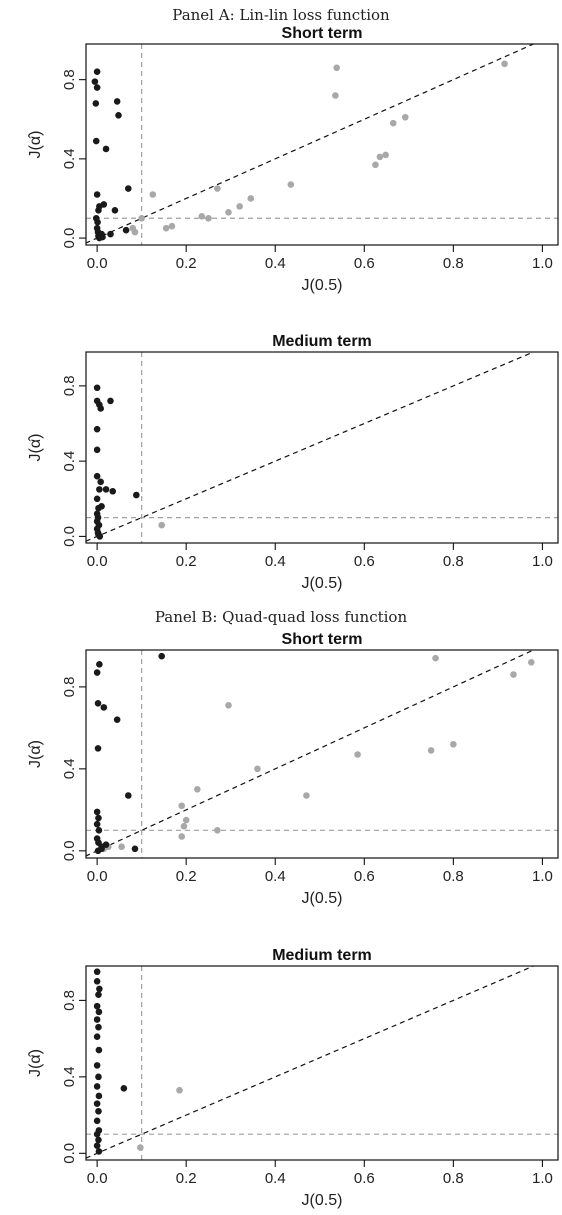 This screenshot has height=1215, width=562. What do you see at coordinates (69, 461) in the screenshot?
I see `y-tick-label: 0.4` at bounding box center [69, 461].